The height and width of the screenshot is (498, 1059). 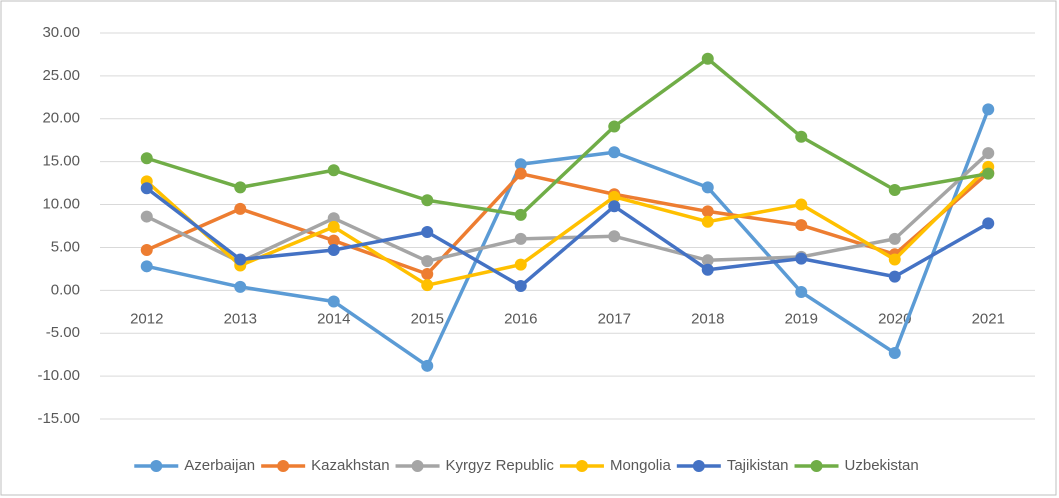 What do you see at coordinates (219, 465) in the screenshot?
I see `legend-label: Azerbaijan` at bounding box center [219, 465].